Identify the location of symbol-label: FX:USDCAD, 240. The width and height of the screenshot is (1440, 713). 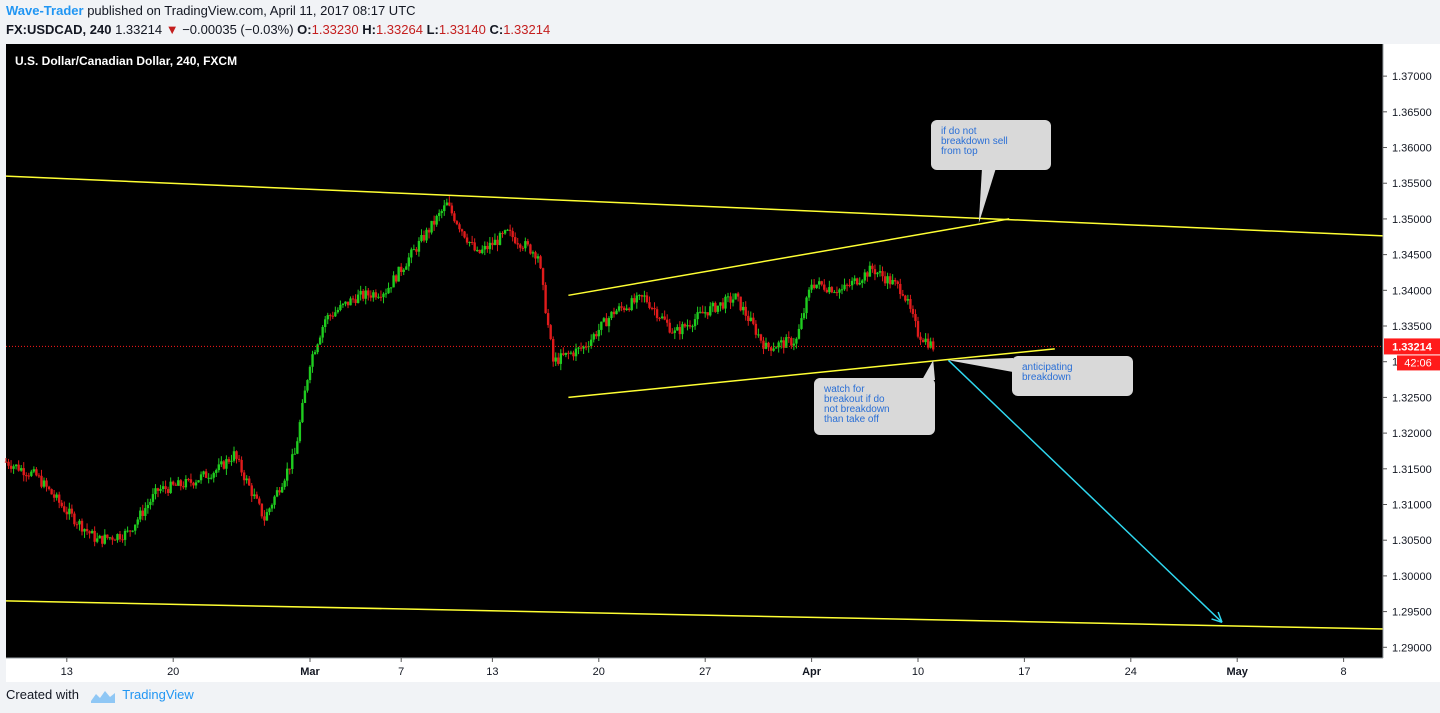
(59, 29).